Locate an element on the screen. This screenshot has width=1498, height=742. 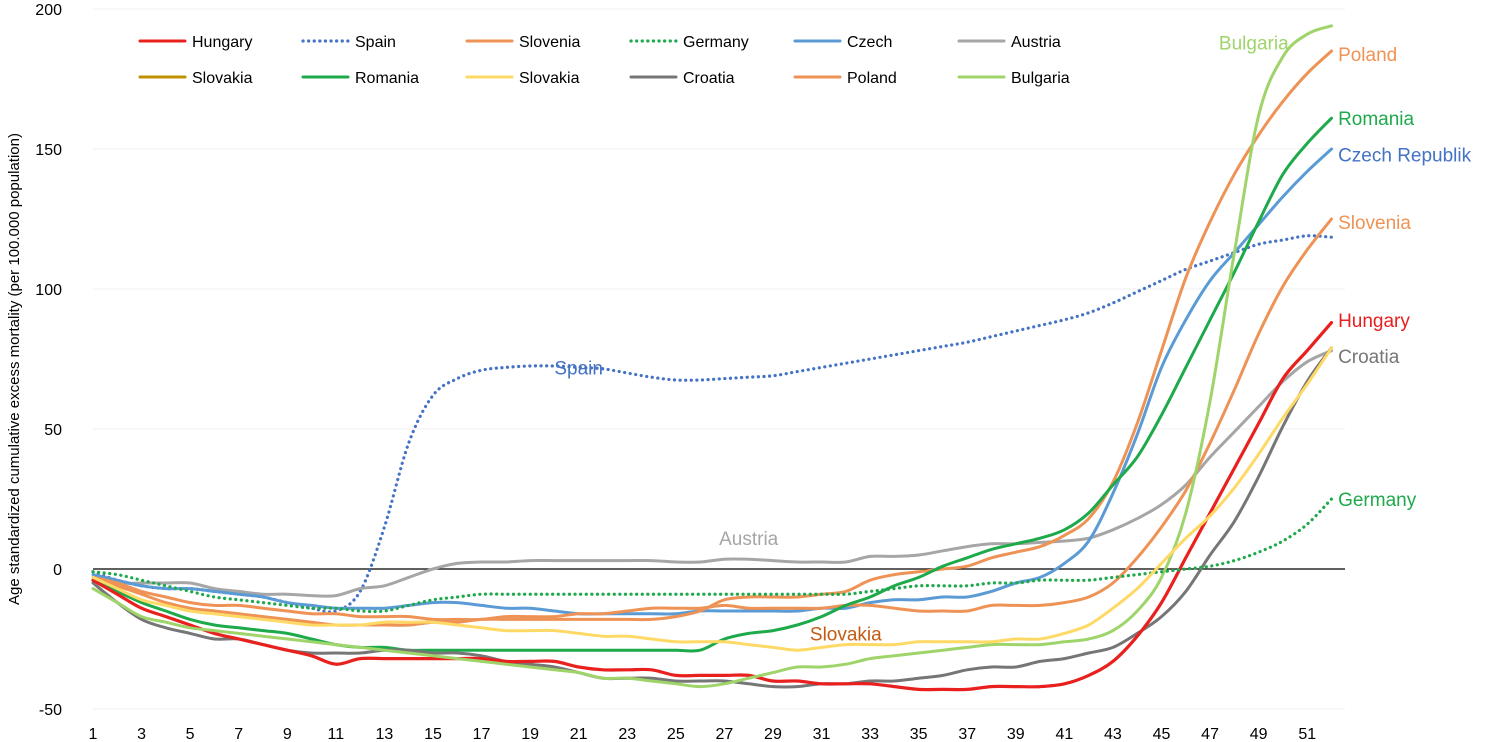
x-tick-label: 39 is located at coordinates (1016, 734).